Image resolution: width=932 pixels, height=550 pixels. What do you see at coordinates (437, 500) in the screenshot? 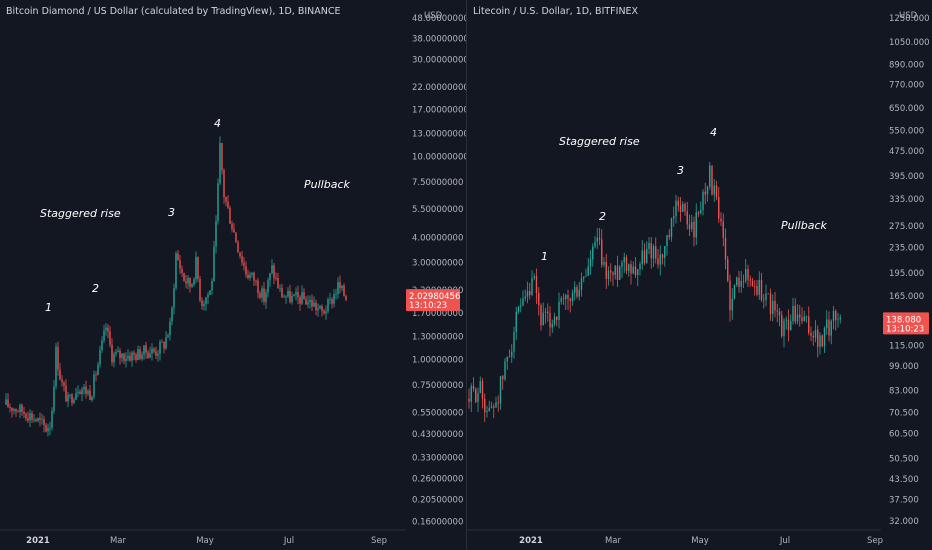
I see `y-tick-label: 0.20500000` at bounding box center [437, 500].